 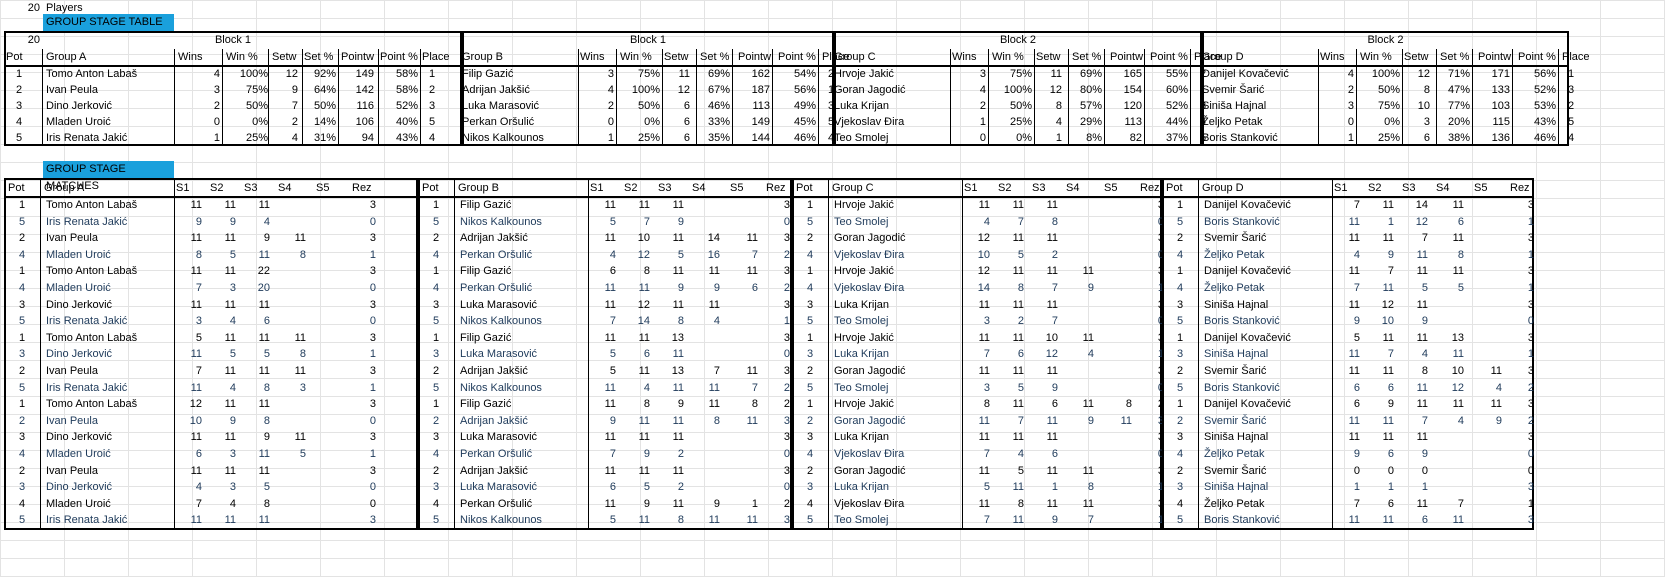 I want to click on match-col-header-s4: S4, so click(x=1073, y=188).